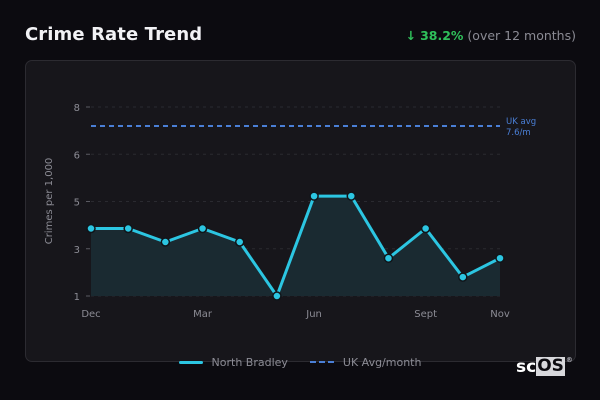 This screenshot has width=600, height=400. I want to click on change-period: (over 12 months), so click(521, 35).